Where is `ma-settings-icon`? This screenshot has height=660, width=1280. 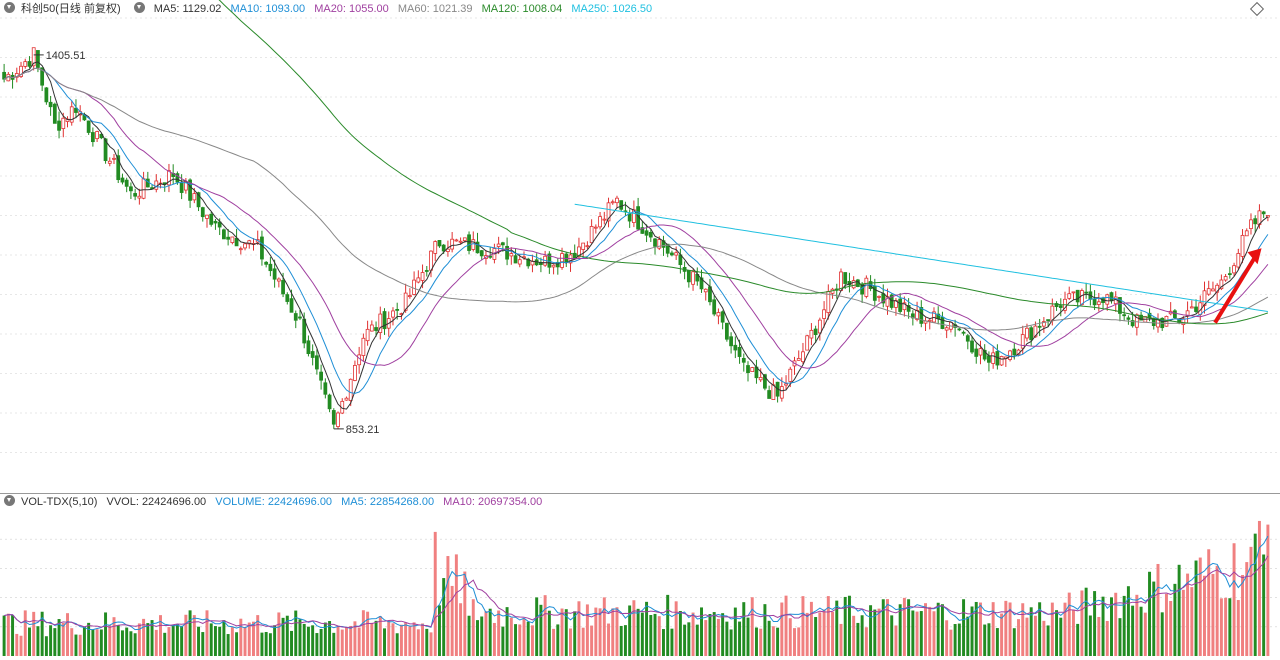 ma-settings-icon is located at coordinates (139, 7).